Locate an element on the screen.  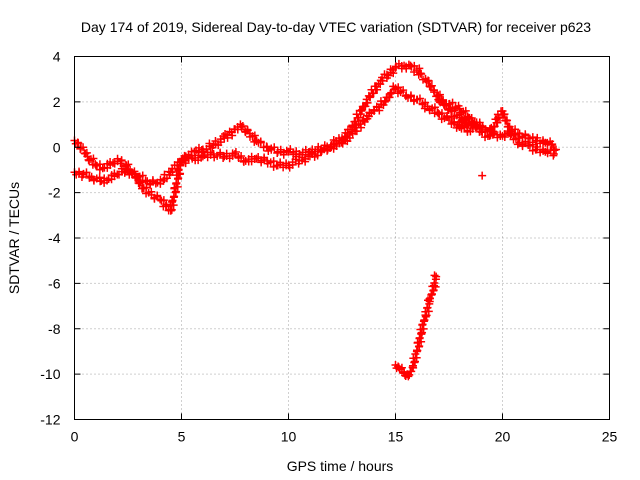
x-tick-label: 15 is located at coordinates (396, 437).